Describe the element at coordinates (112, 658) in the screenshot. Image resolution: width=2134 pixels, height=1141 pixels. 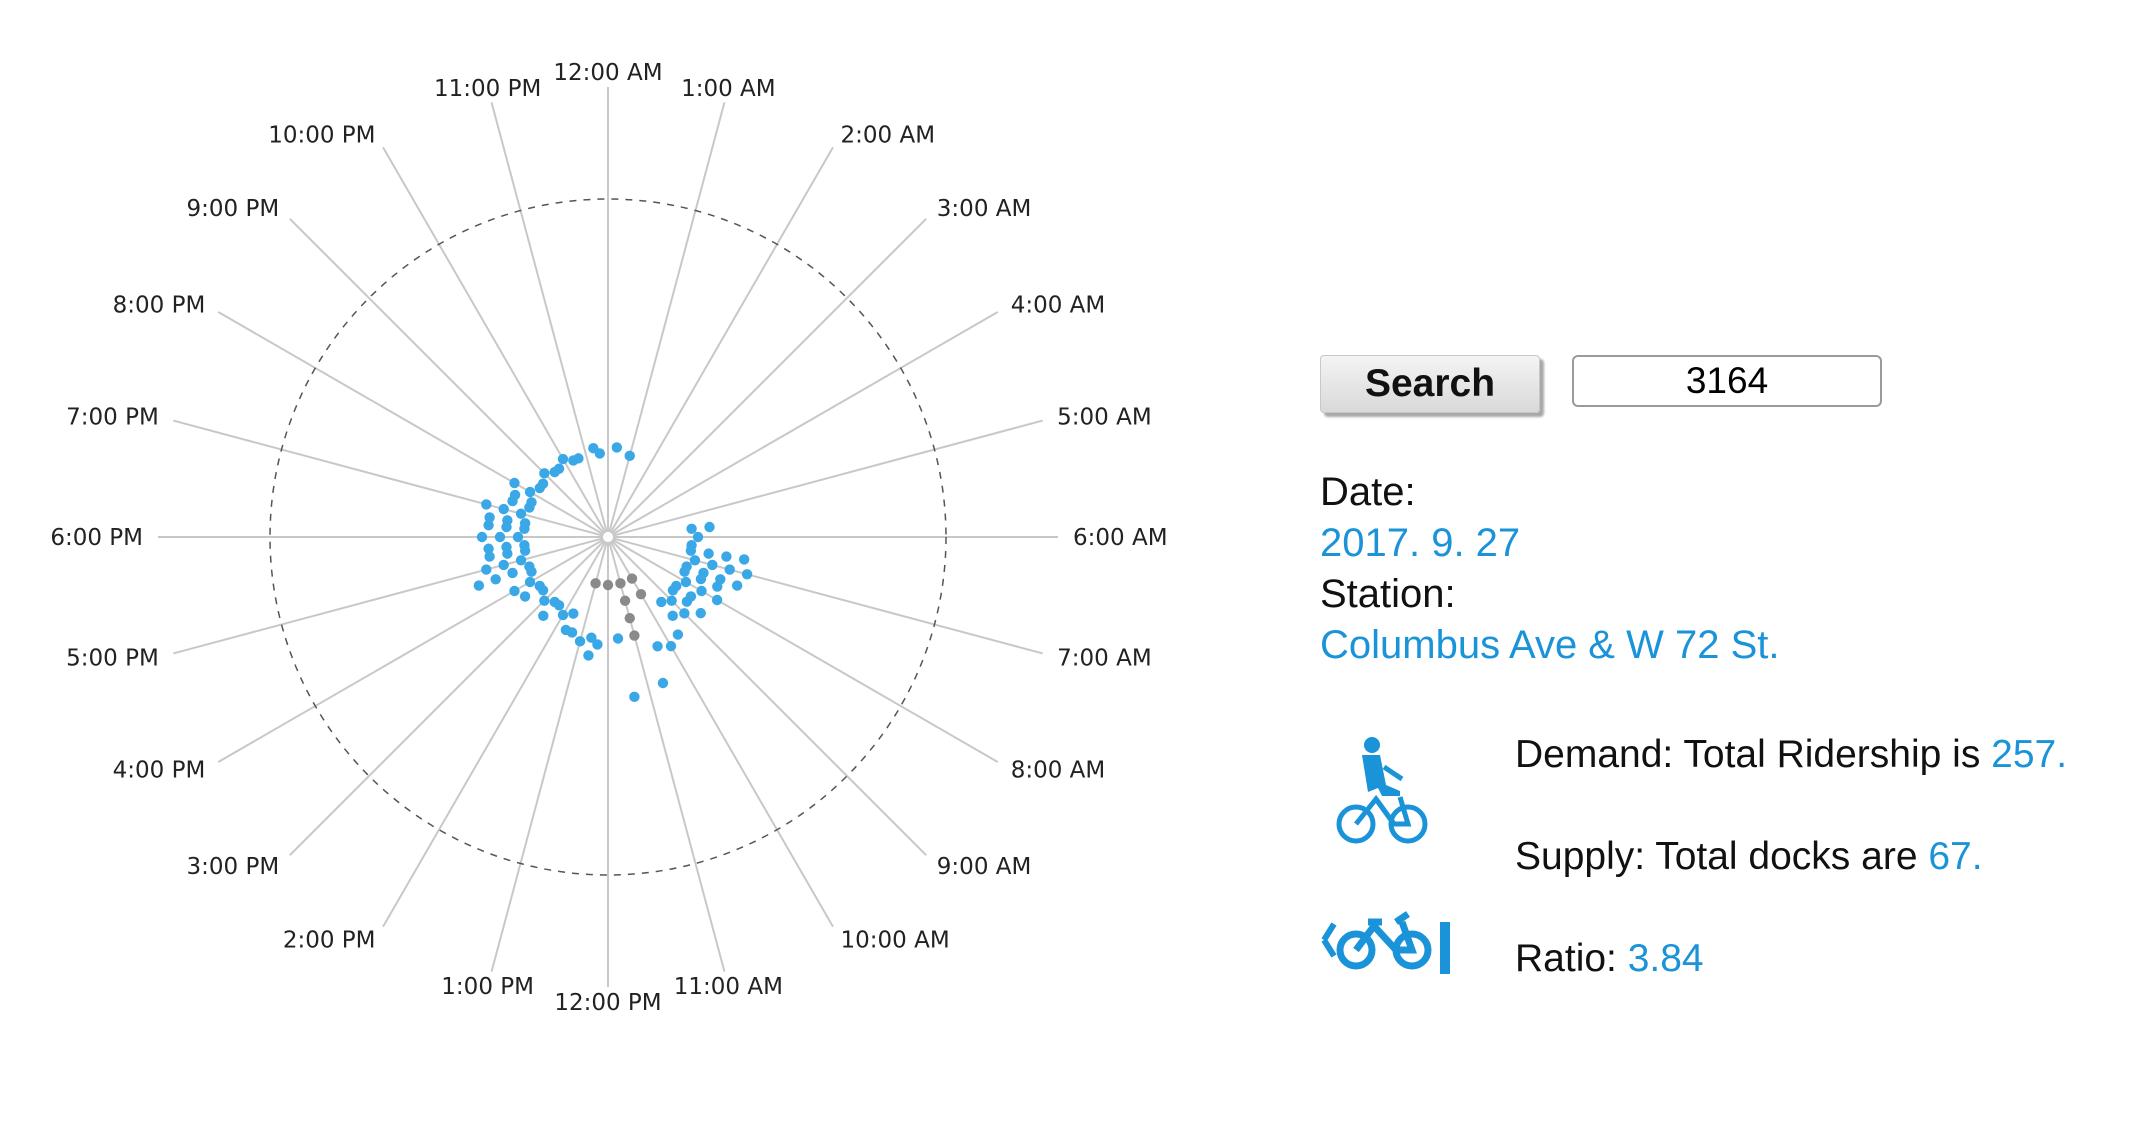
I see `hour-label: 5:00 PM` at that location.